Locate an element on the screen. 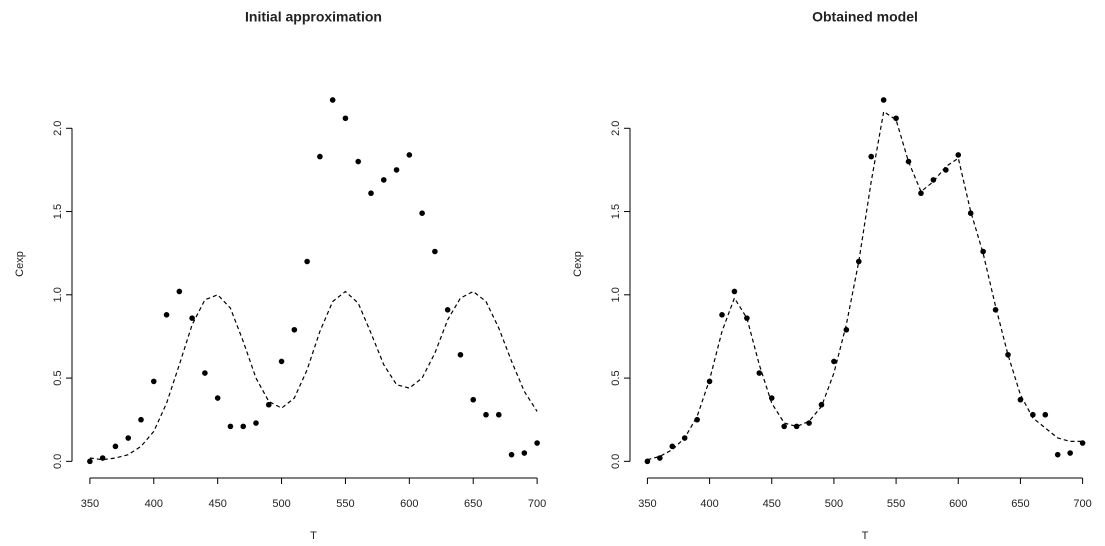  chart-title: Initial approximation is located at coordinates (313, 17).